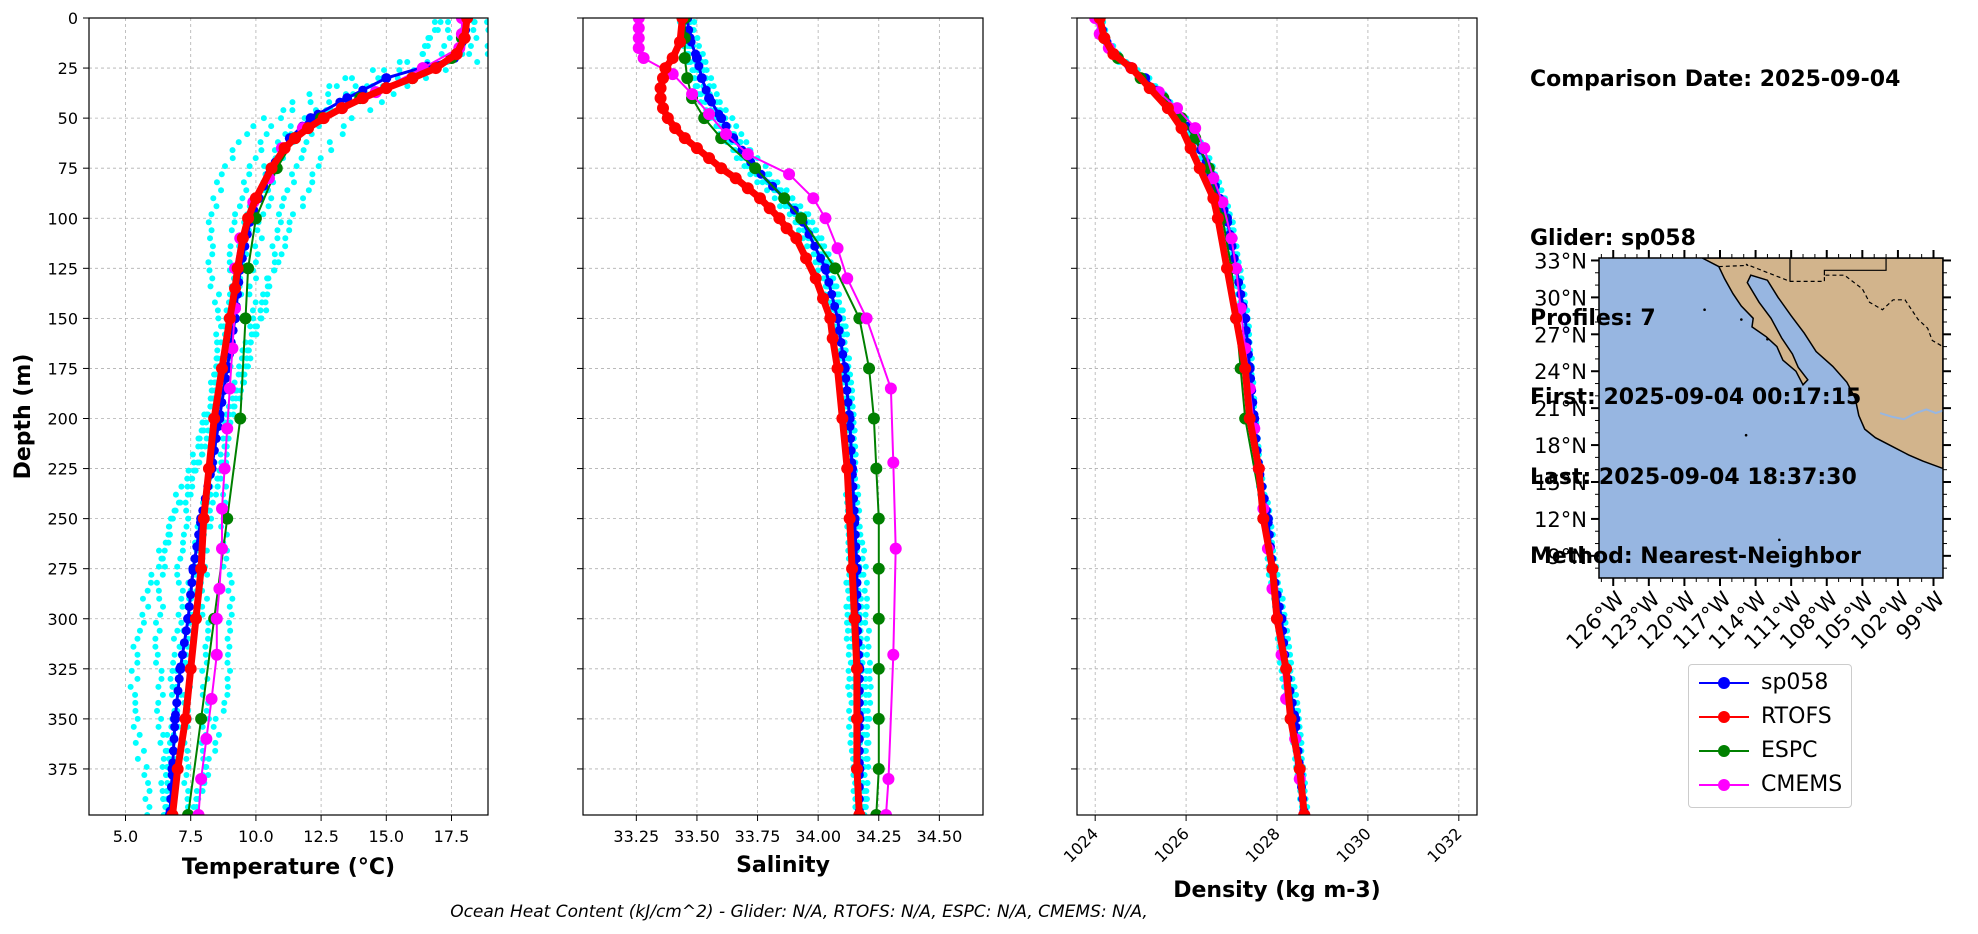 This screenshot has height=934, width=1978. What do you see at coordinates (62, 218) in the screenshot?
I see `y-tick-label: 100` at bounding box center [62, 218].